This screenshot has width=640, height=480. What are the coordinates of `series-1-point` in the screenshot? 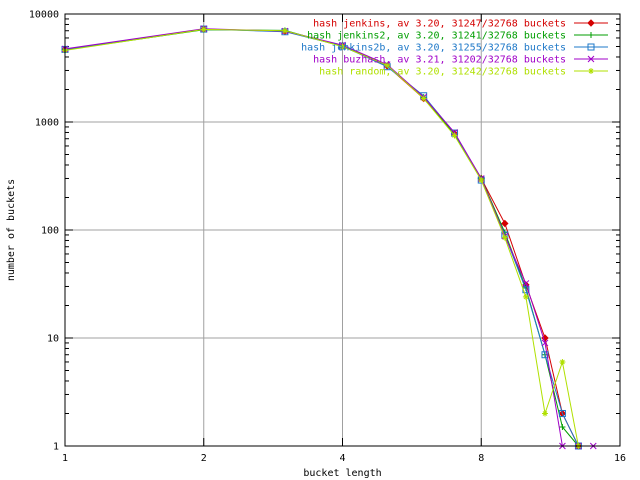 It's located at (505, 223).